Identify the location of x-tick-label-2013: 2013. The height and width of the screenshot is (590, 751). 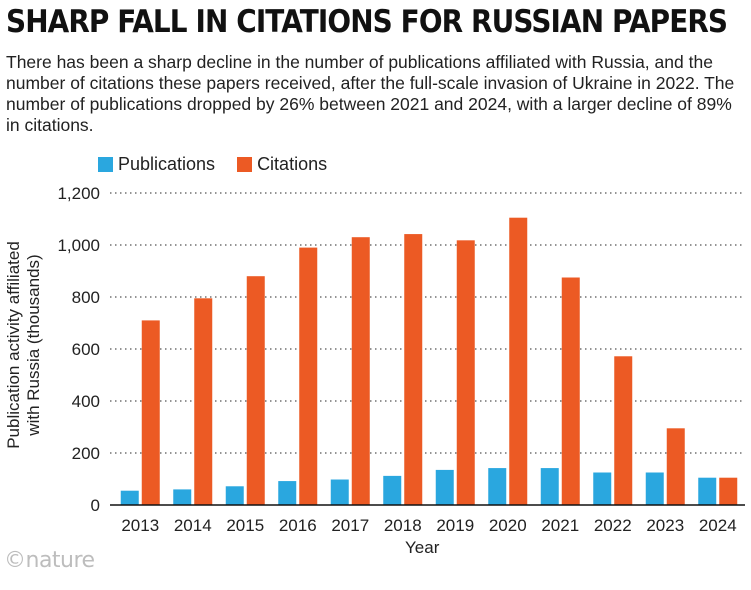
(140, 525).